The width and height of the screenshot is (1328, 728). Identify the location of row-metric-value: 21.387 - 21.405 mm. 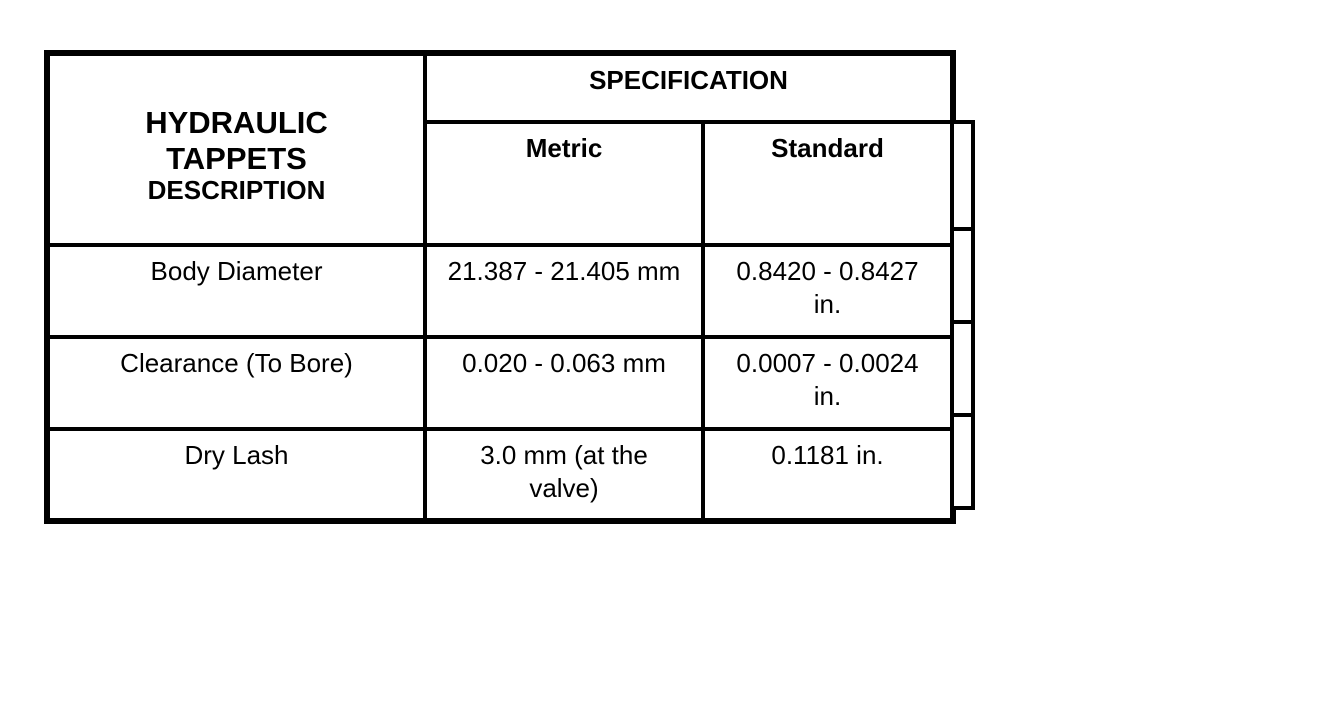
(564, 291).